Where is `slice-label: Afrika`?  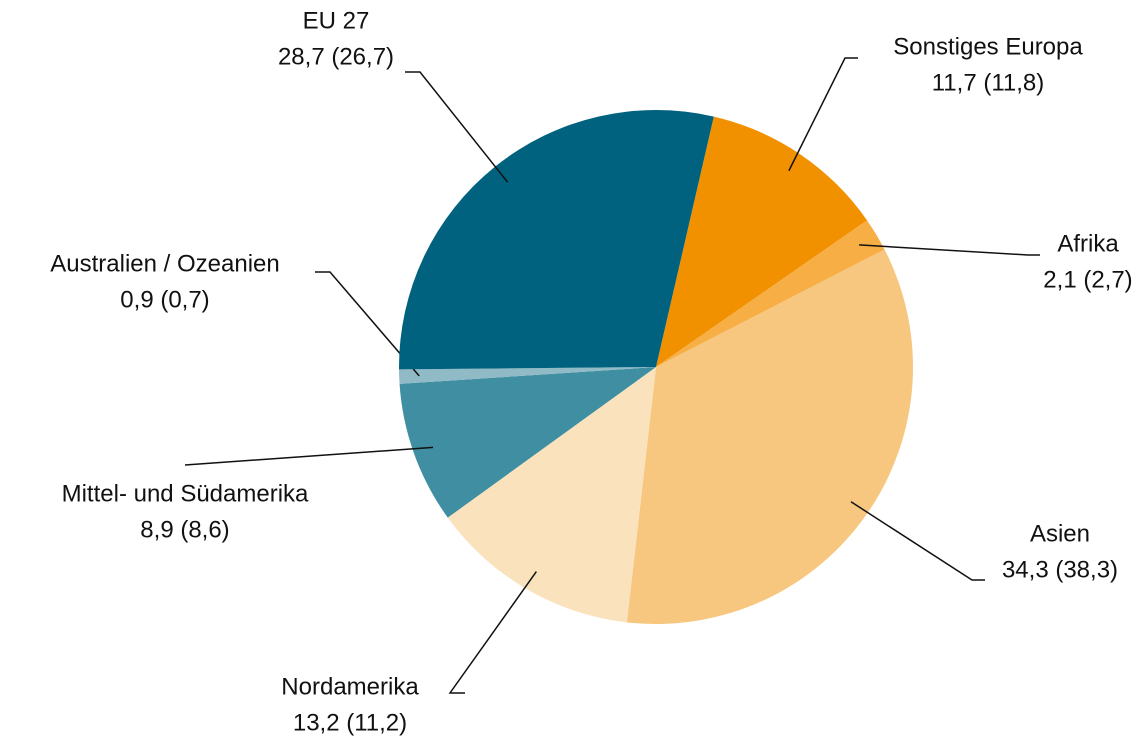
slice-label: Afrika is located at coordinates (1088, 243).